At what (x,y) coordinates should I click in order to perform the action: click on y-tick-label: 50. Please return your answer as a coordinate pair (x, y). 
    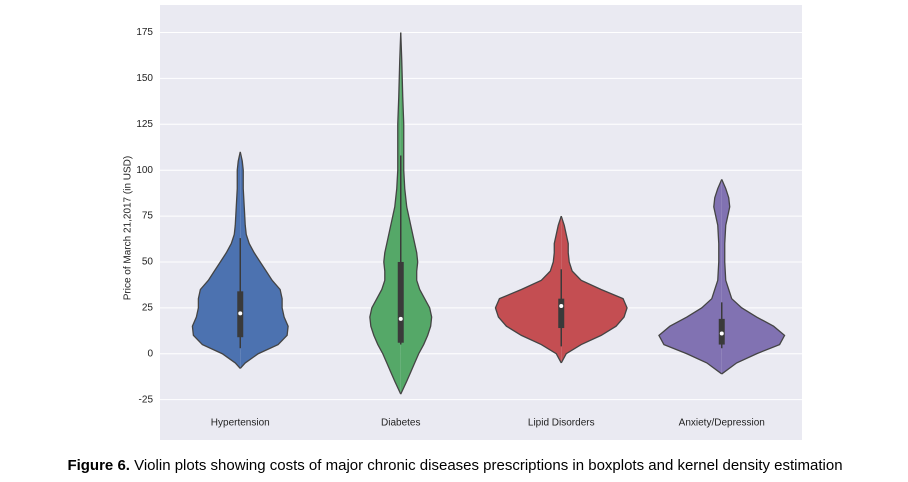
    Looking at the image, I should click on (148, 262).